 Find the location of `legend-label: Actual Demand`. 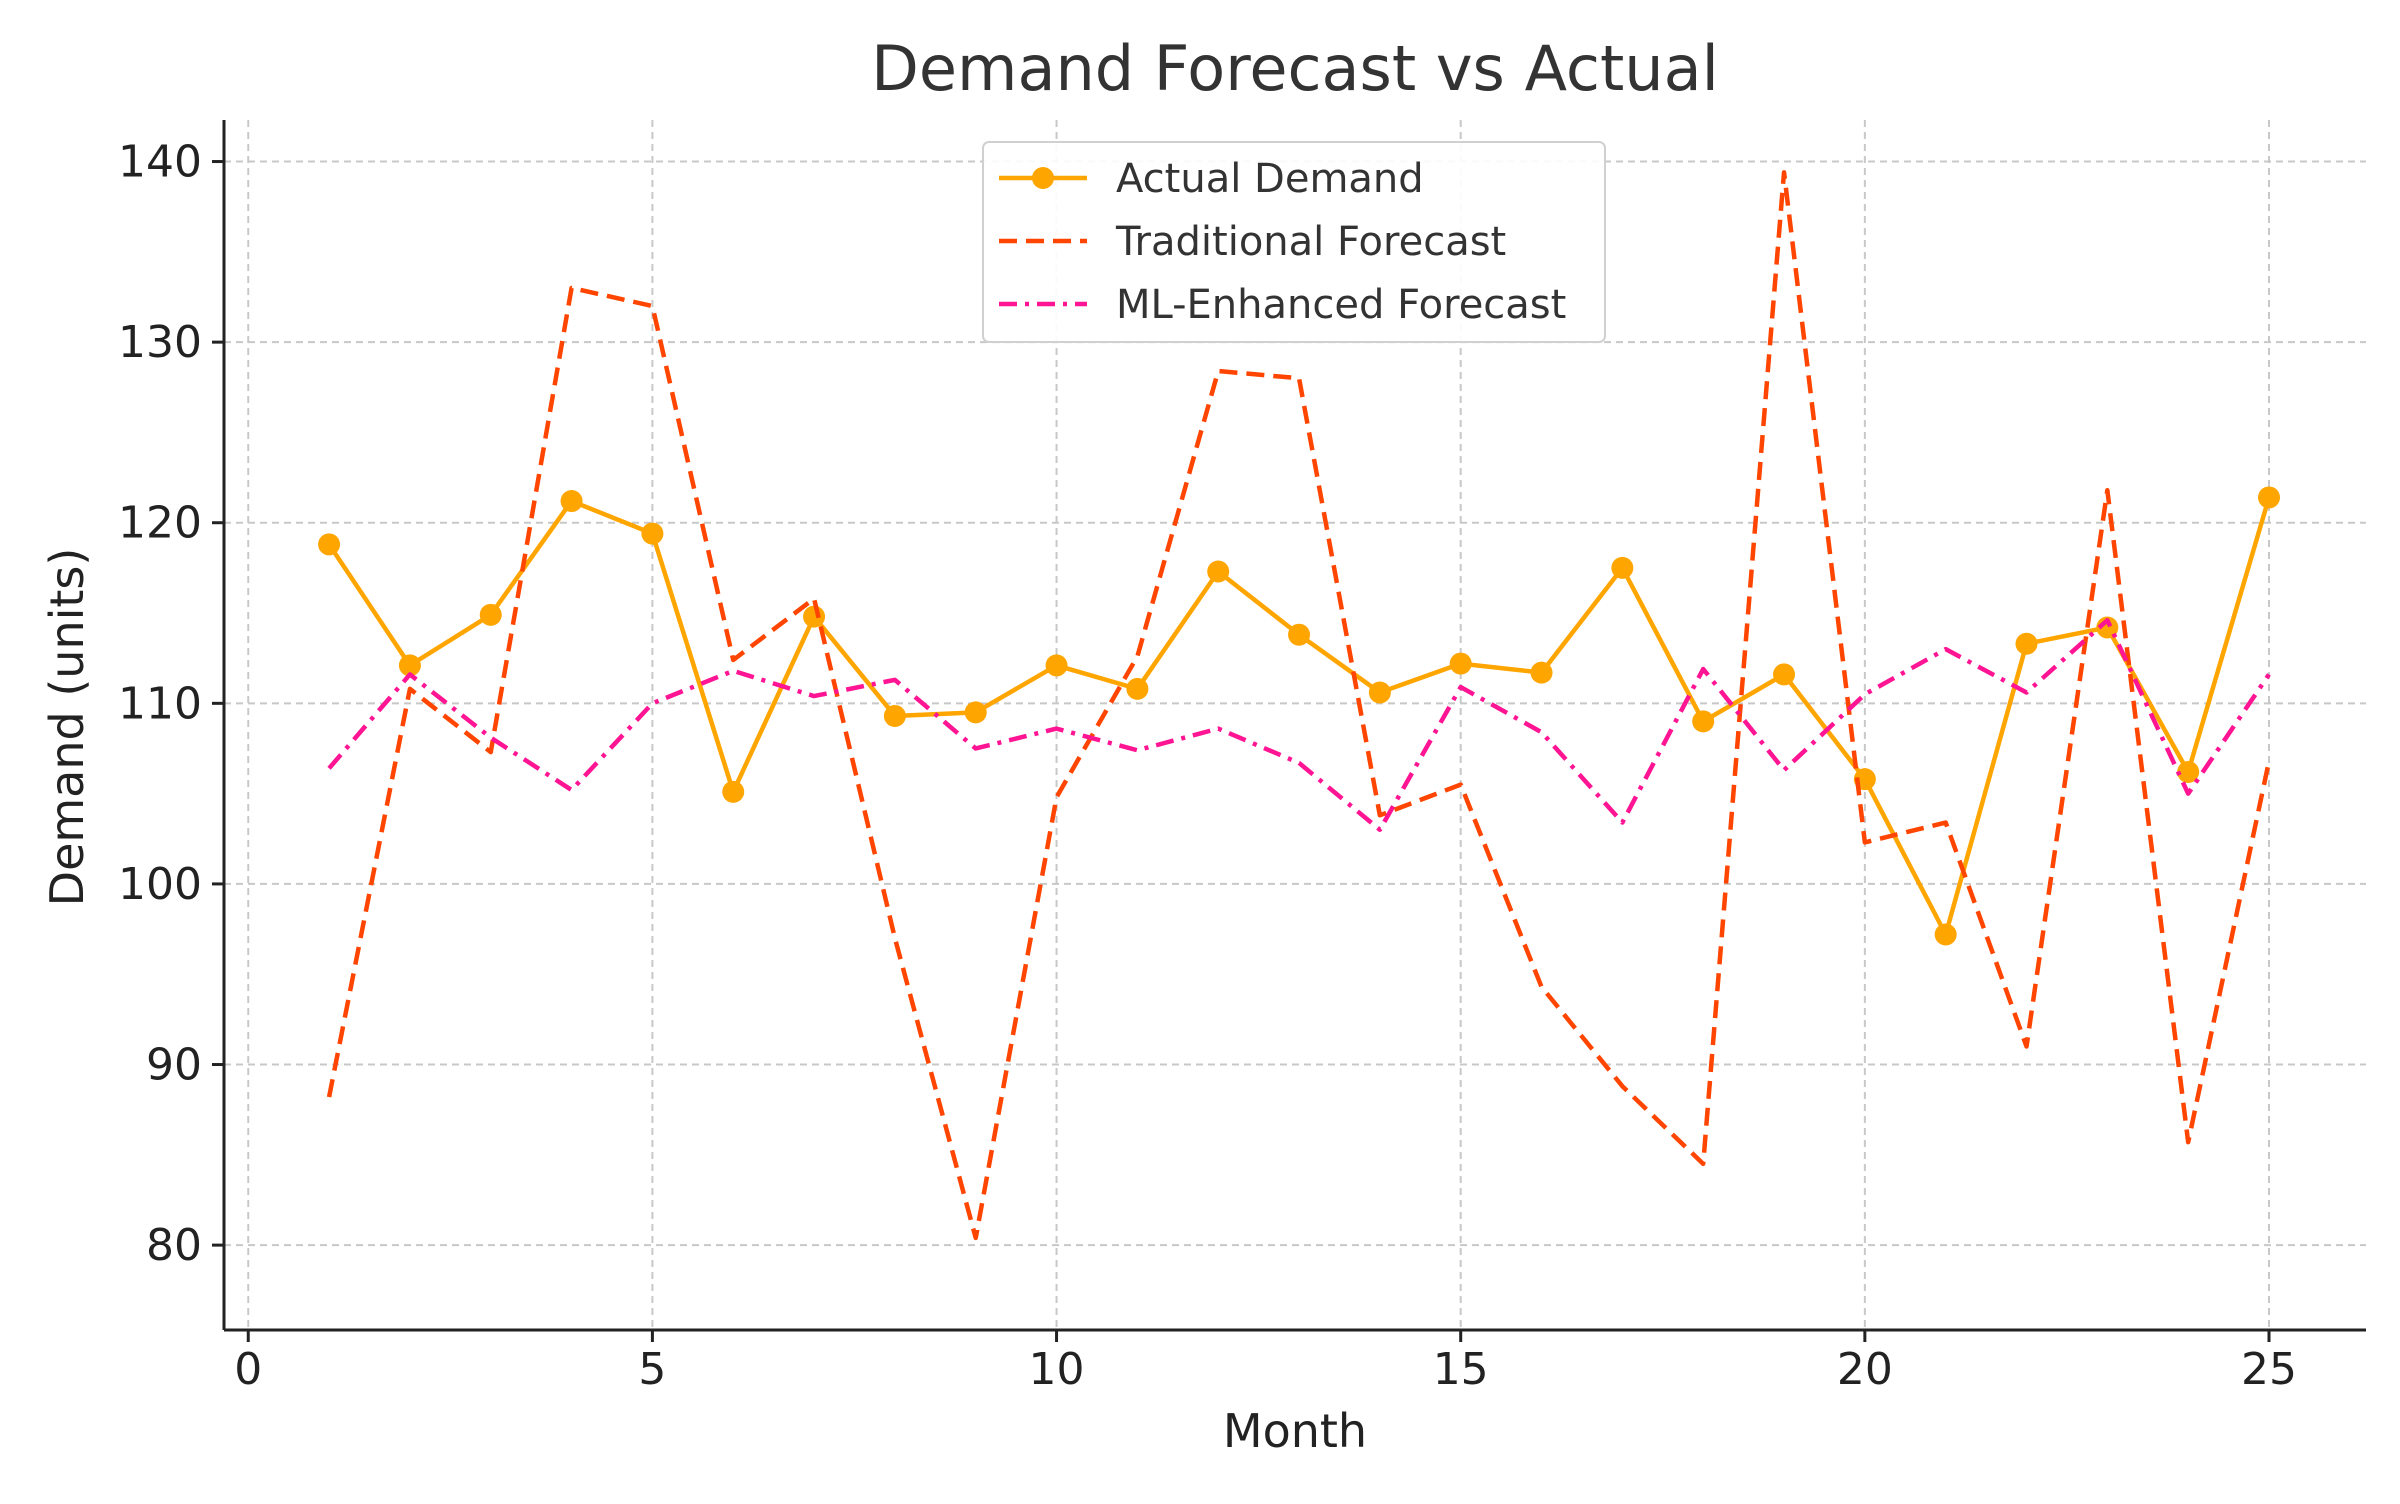

legend-label: Actual Demand is located at coordinates (1270, 179).